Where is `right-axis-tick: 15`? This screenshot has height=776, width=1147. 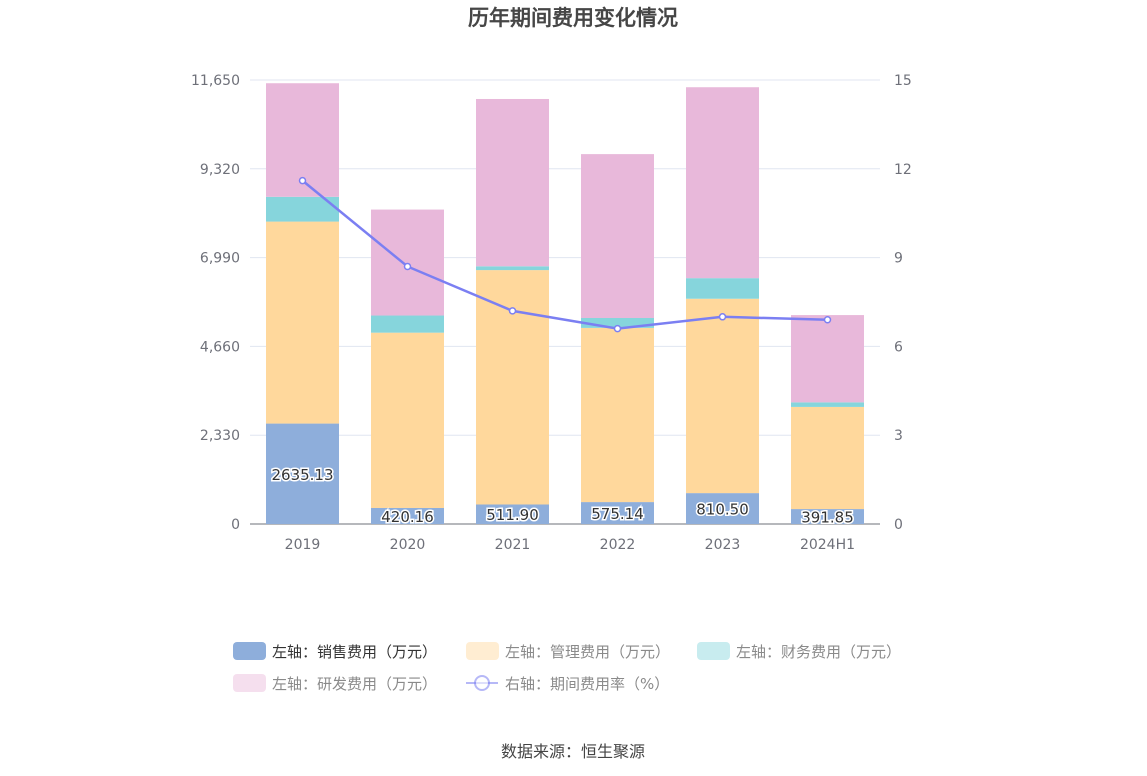
right-axis-tick: 15 is located at coordinates (903, 81).